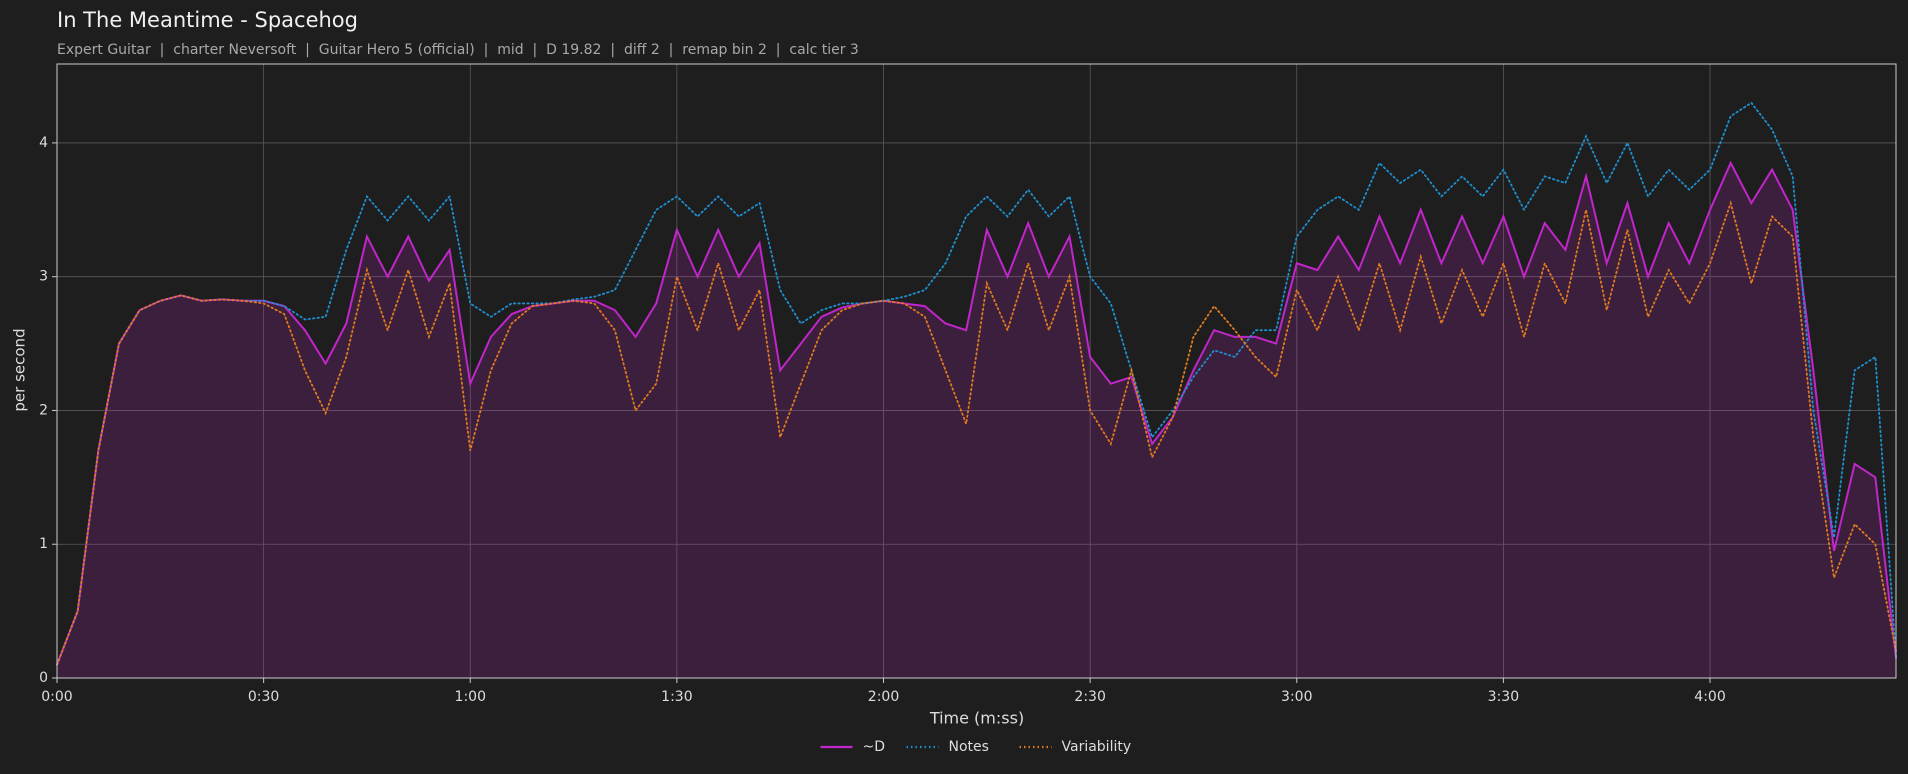 The width and height of the screenshot is (1908, 774). I want to click on x-tick-label: 4:00, so click(1709, 697).